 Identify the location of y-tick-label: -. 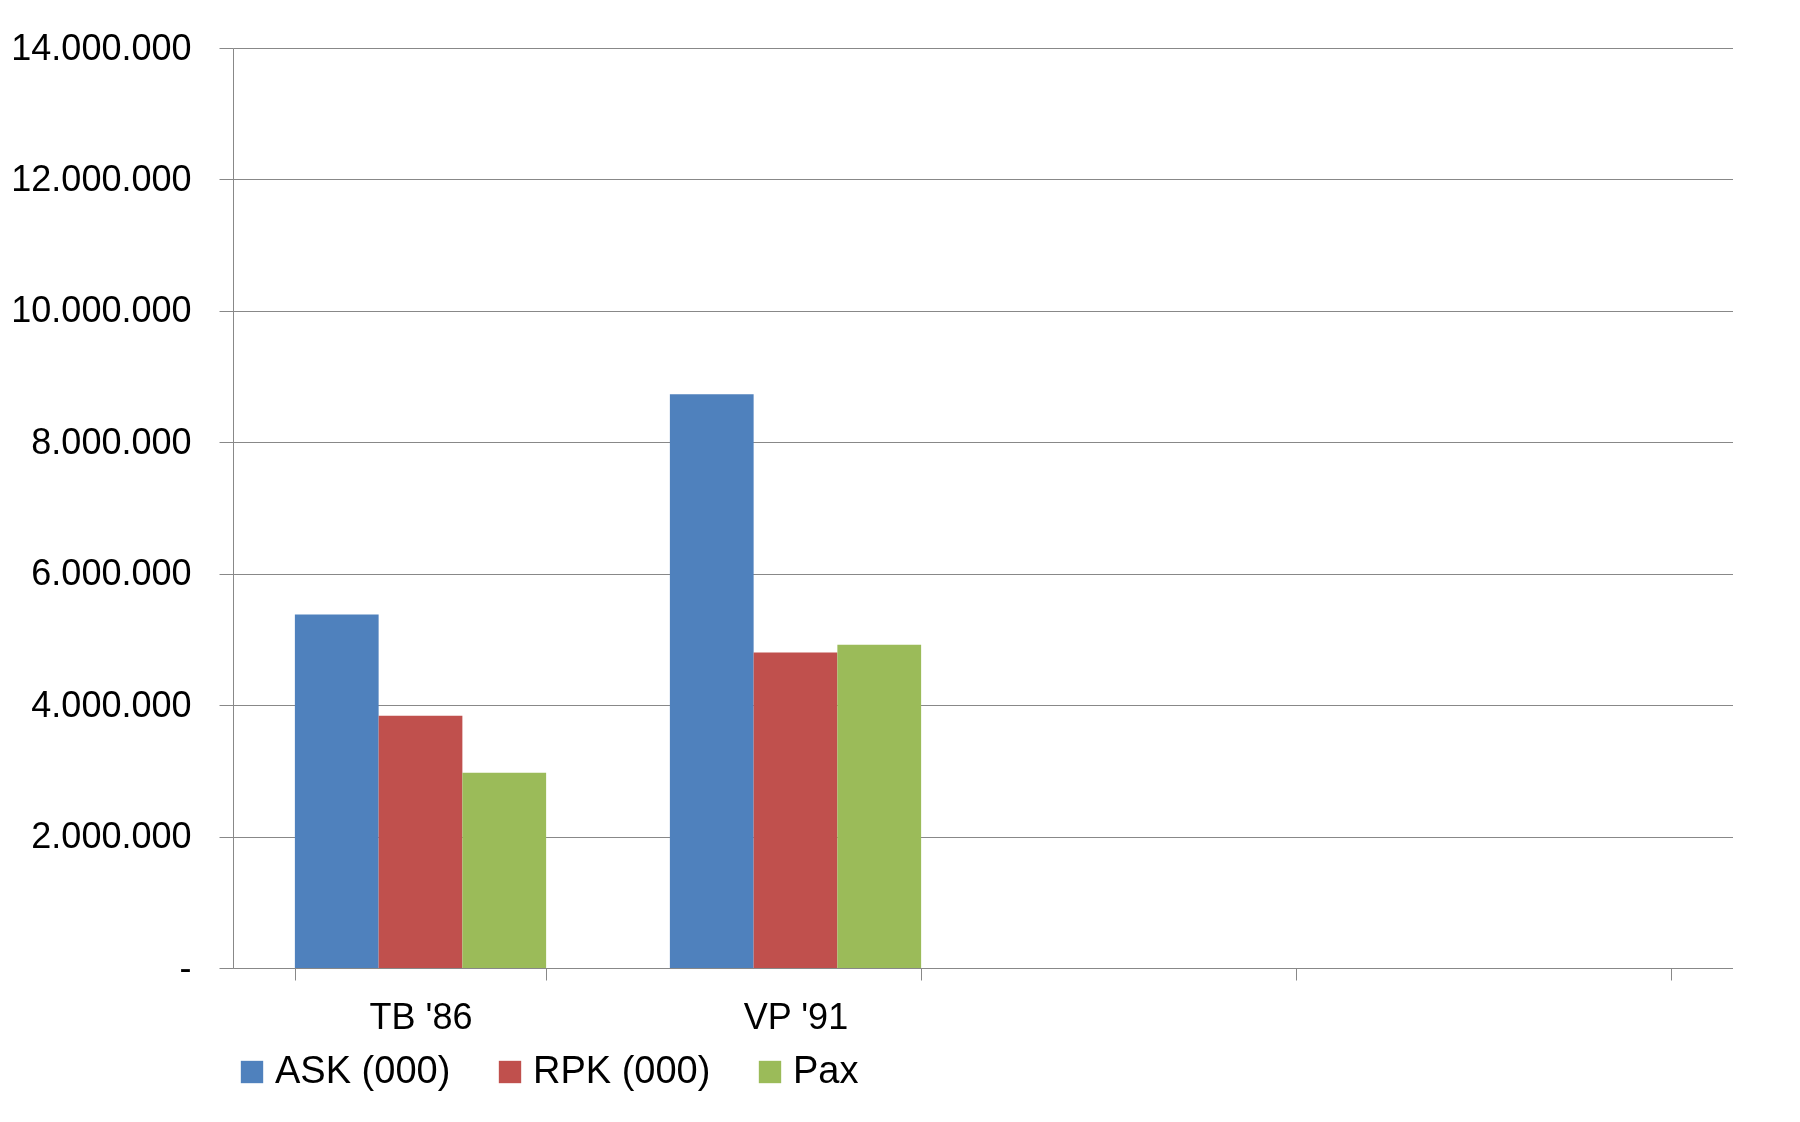
(185, 967).